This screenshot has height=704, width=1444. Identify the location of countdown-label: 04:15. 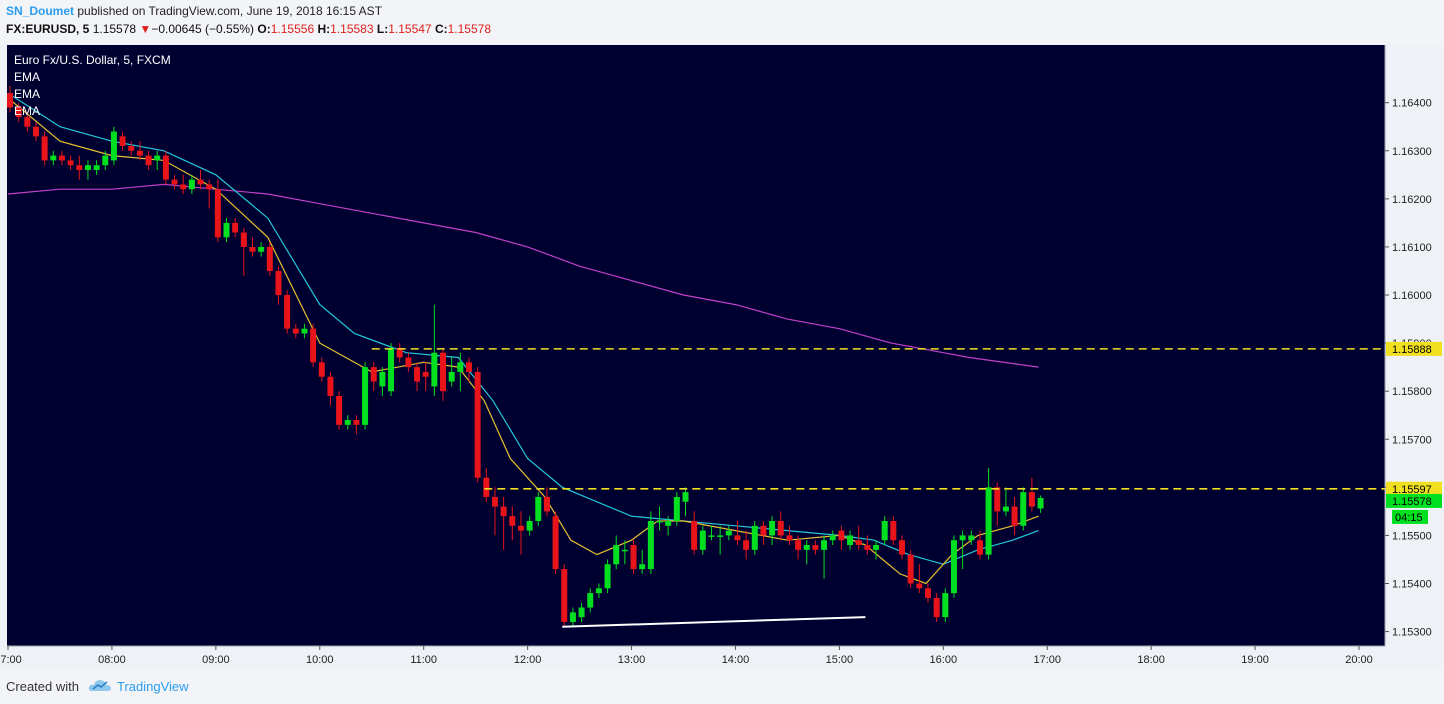
(1409, 518).